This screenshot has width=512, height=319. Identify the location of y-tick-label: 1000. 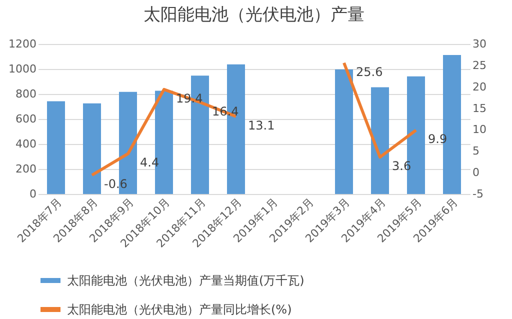
(22, 69).